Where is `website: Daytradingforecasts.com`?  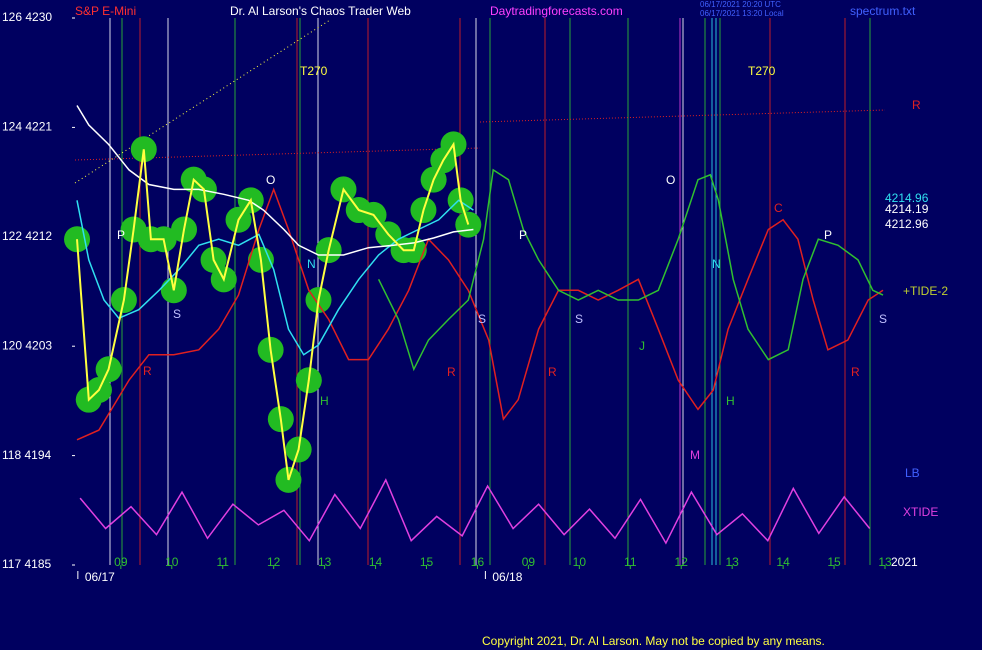 website: Daytradingforecasts.com is located at coordinates (556, 11).